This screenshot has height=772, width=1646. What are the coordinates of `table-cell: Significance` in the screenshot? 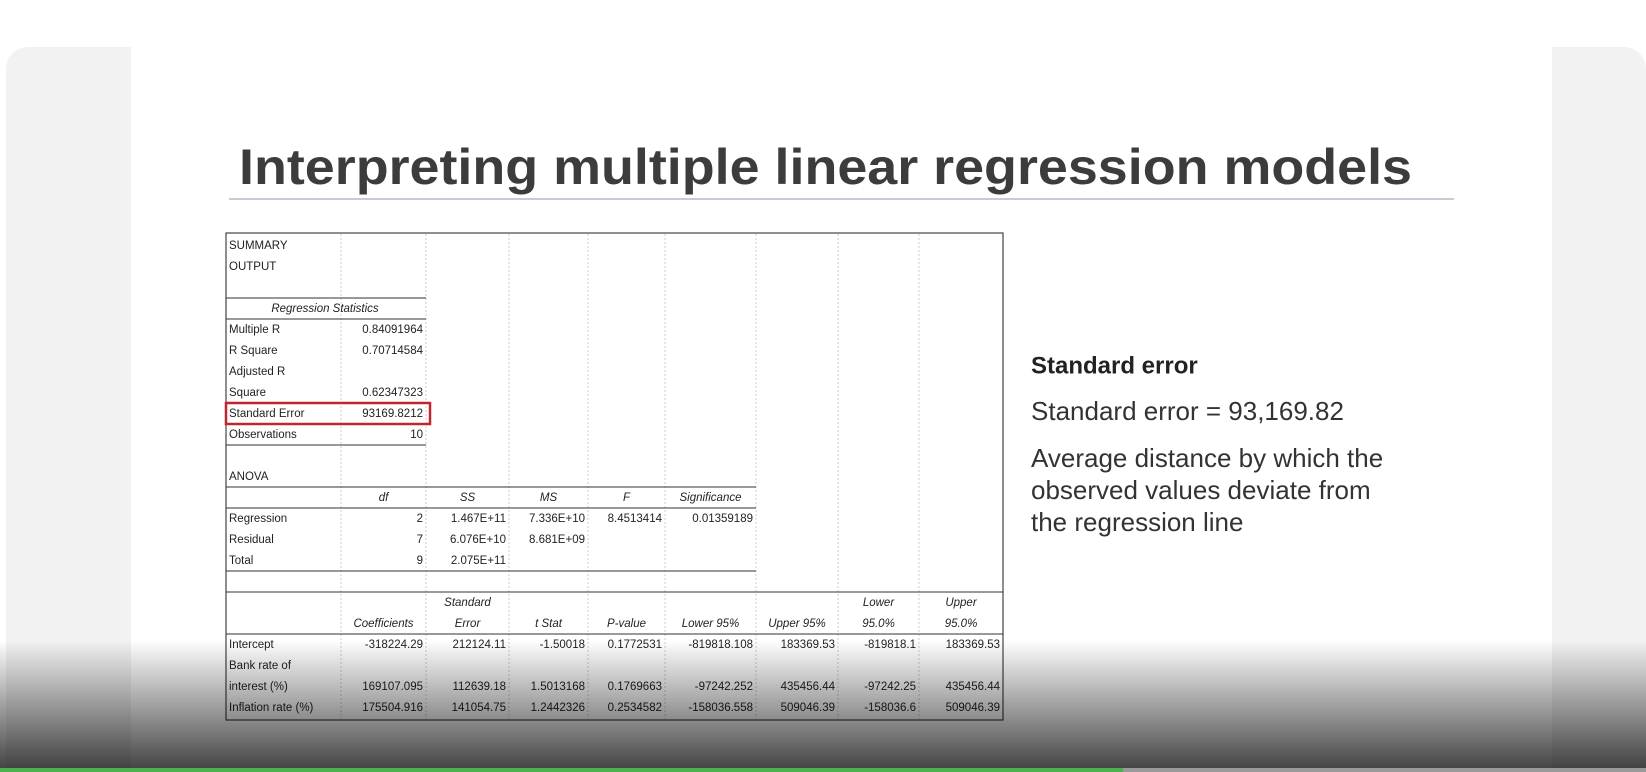 It's located at (710, 498).